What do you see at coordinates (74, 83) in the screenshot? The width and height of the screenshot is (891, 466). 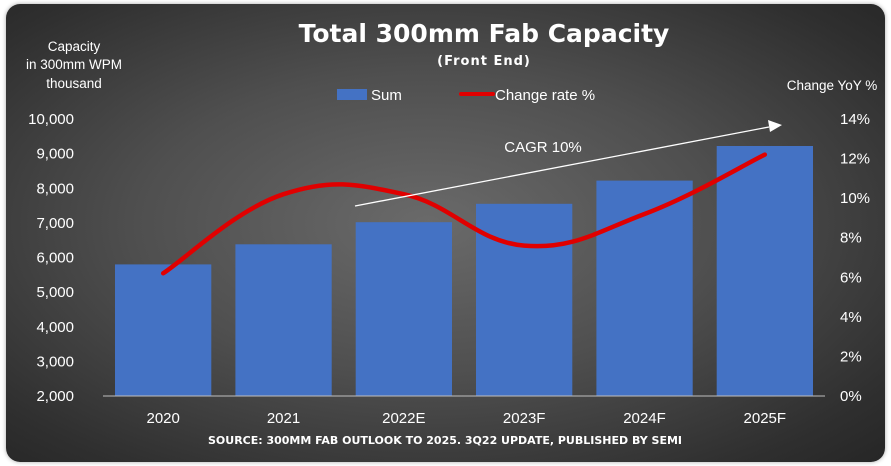 I see `left-axis-title-line-3: thousand` at bounding box center [74, 83].